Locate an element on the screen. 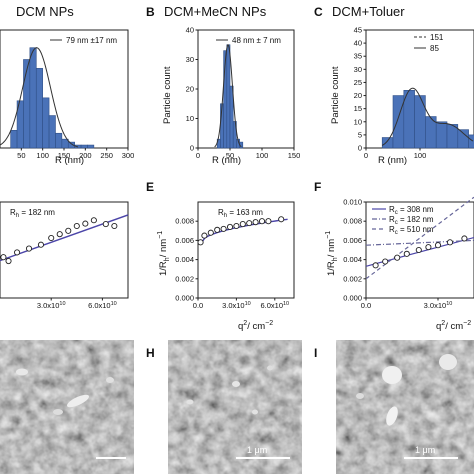  x-tick-label: 250 is located at coordinates (106, 155).